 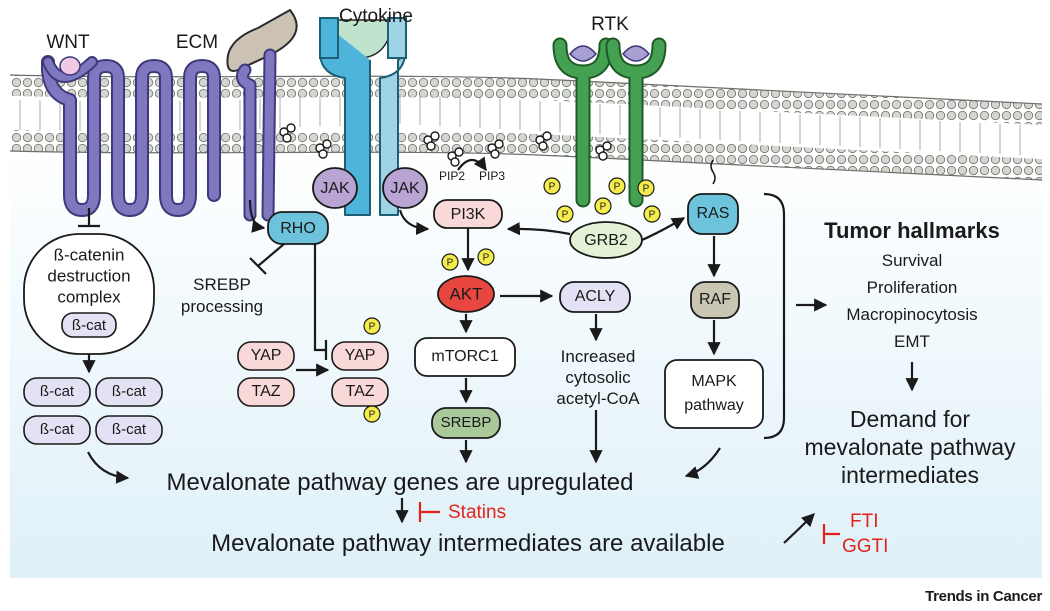 I want to click on ras-node: RAS, so click(x=713, y=214).